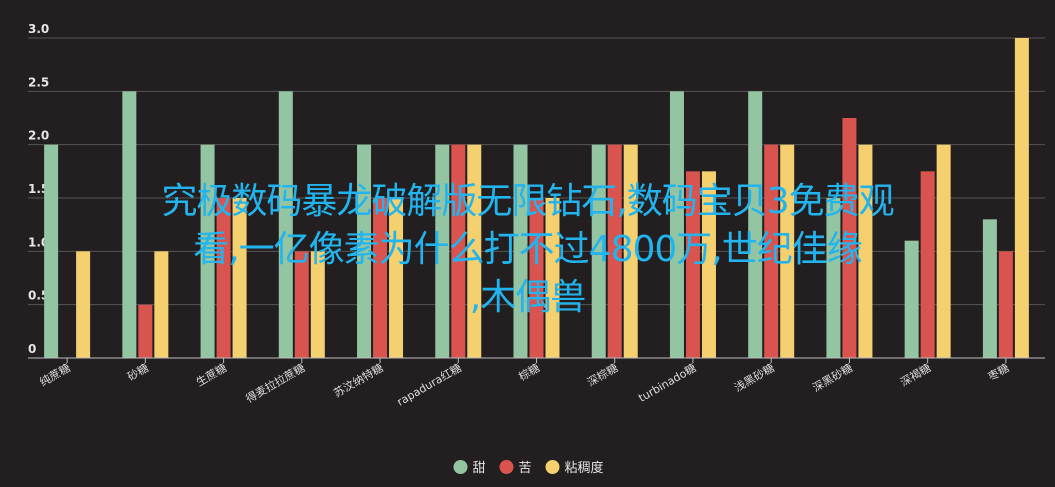 Image resolution: width=1055 pixels, height=487 pixels. I want to click on x-tick-label: 深褐糖, so click(916, 374).